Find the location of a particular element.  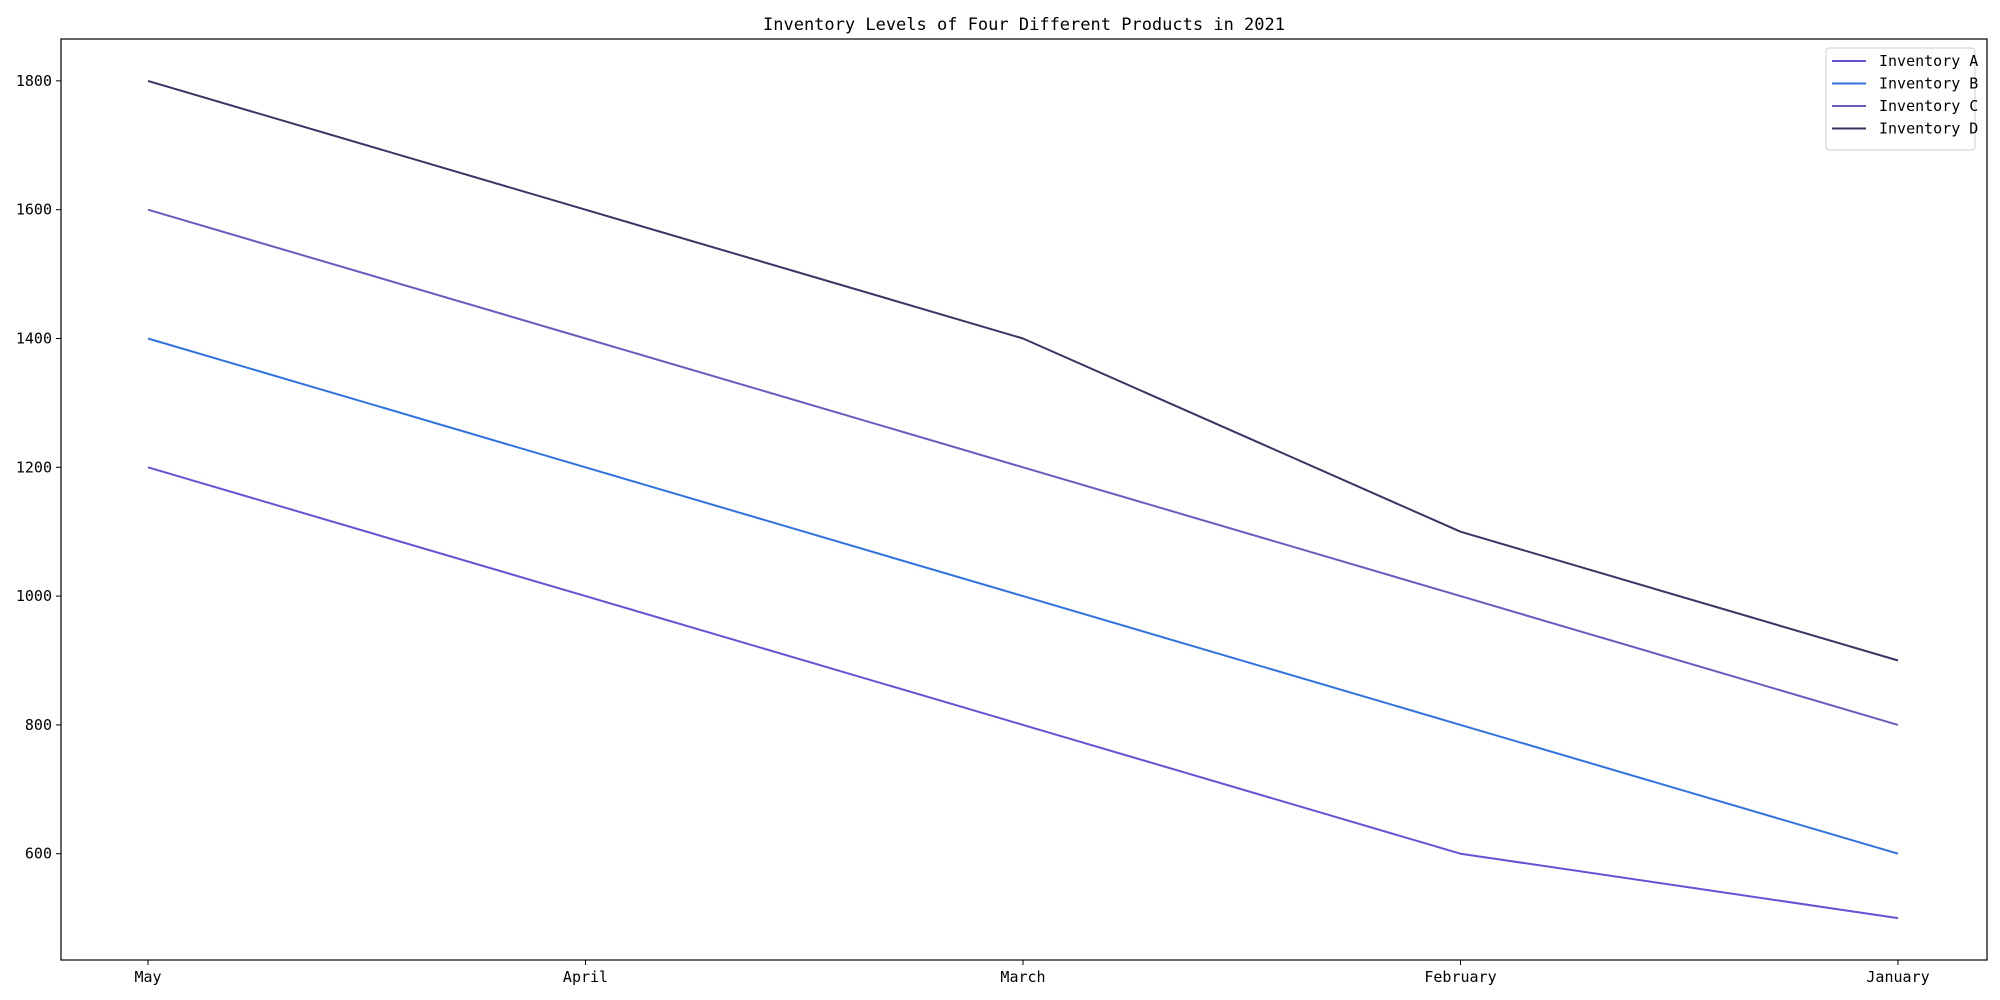

y-tick-label: 600 is located at coordinates (38, 854).